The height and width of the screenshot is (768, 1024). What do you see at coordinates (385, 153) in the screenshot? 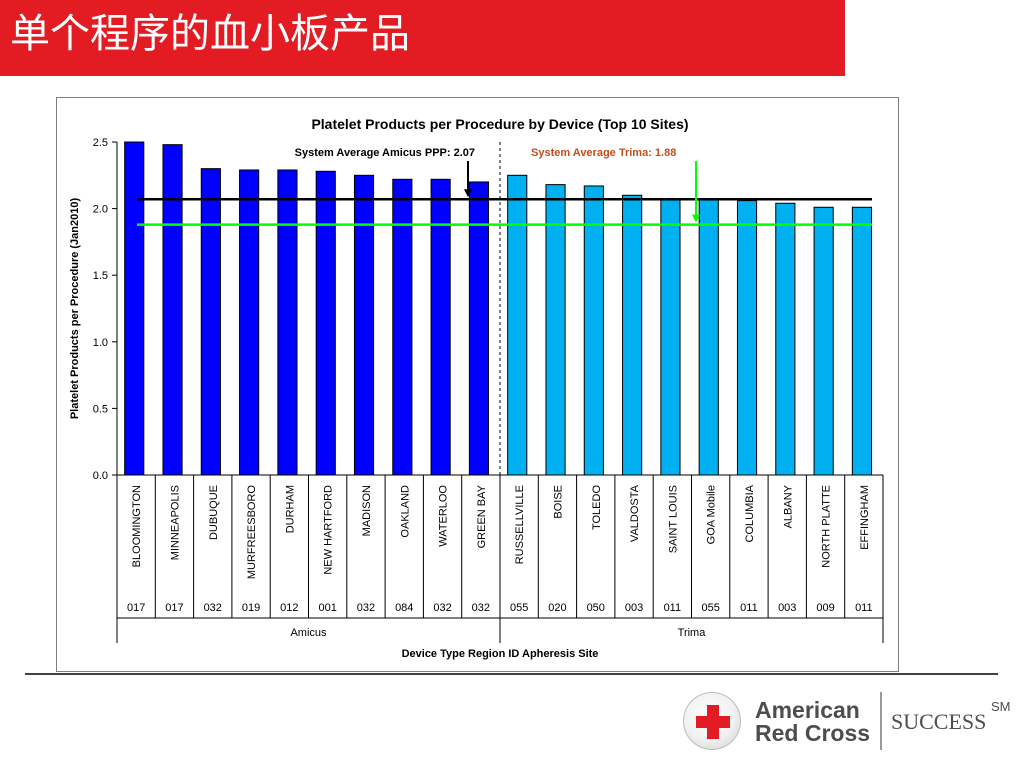
I see `amicus-average-label: System Average Amicus PPP: 2.07` at bounding box center [385, 153].